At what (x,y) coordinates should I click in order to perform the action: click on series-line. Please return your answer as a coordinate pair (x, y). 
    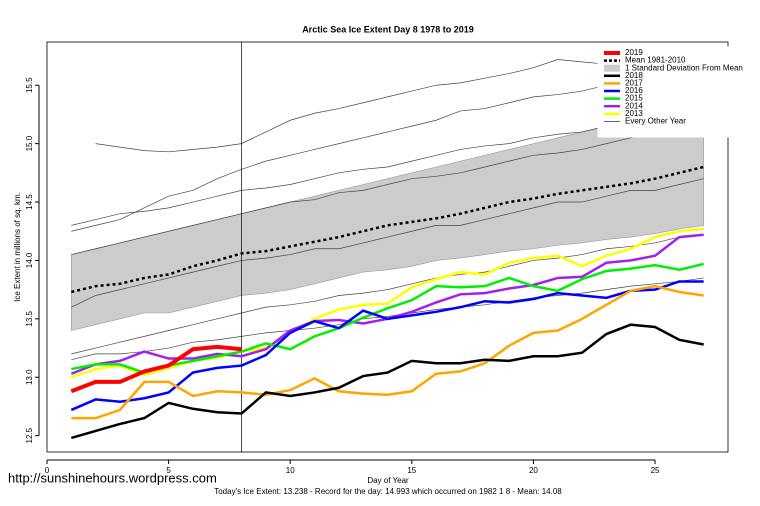
    Looking at the image, I should click on (156, 369).